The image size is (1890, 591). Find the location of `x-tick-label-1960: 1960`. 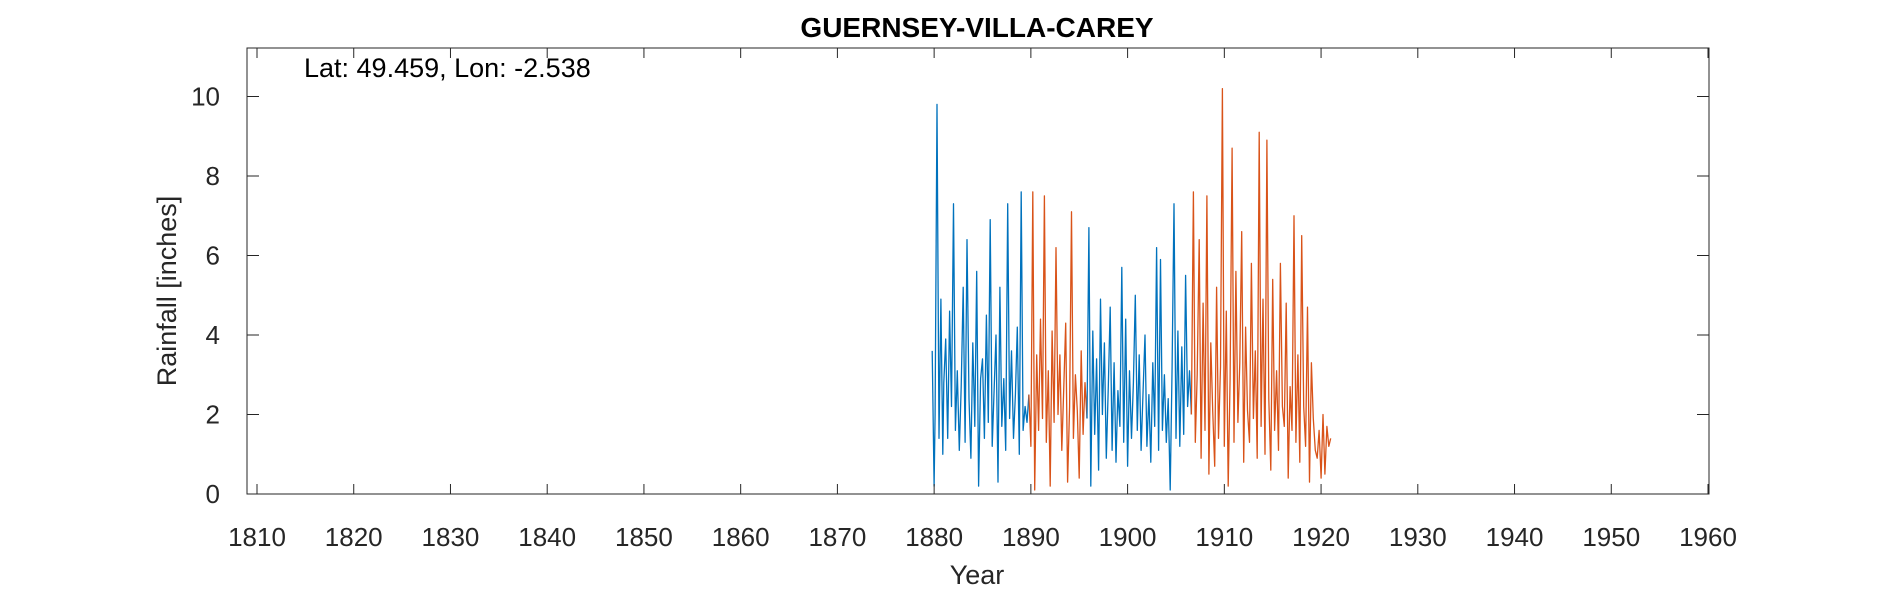

x-tick-label-1960: 1960 is located at coordinates (1708, 537).